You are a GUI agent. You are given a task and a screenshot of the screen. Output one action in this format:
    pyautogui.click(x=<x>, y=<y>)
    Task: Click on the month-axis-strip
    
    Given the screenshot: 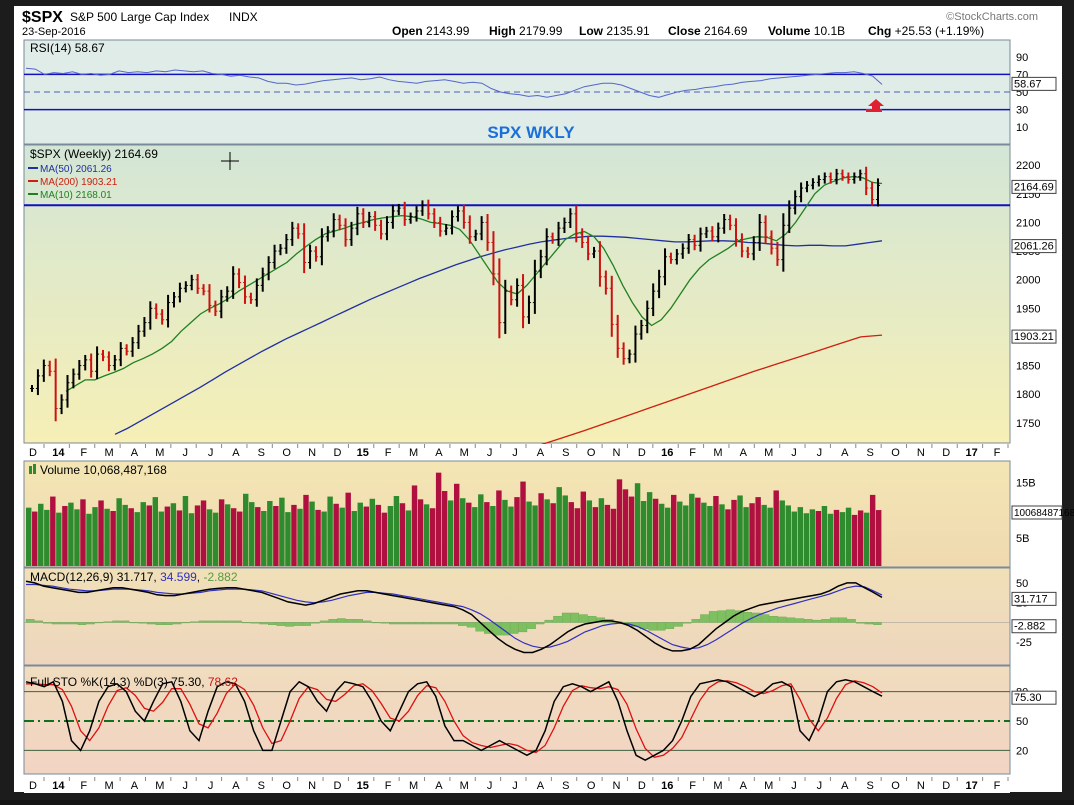 What is the action you would take?
    pyautogui.click(x=517, y=452)
    